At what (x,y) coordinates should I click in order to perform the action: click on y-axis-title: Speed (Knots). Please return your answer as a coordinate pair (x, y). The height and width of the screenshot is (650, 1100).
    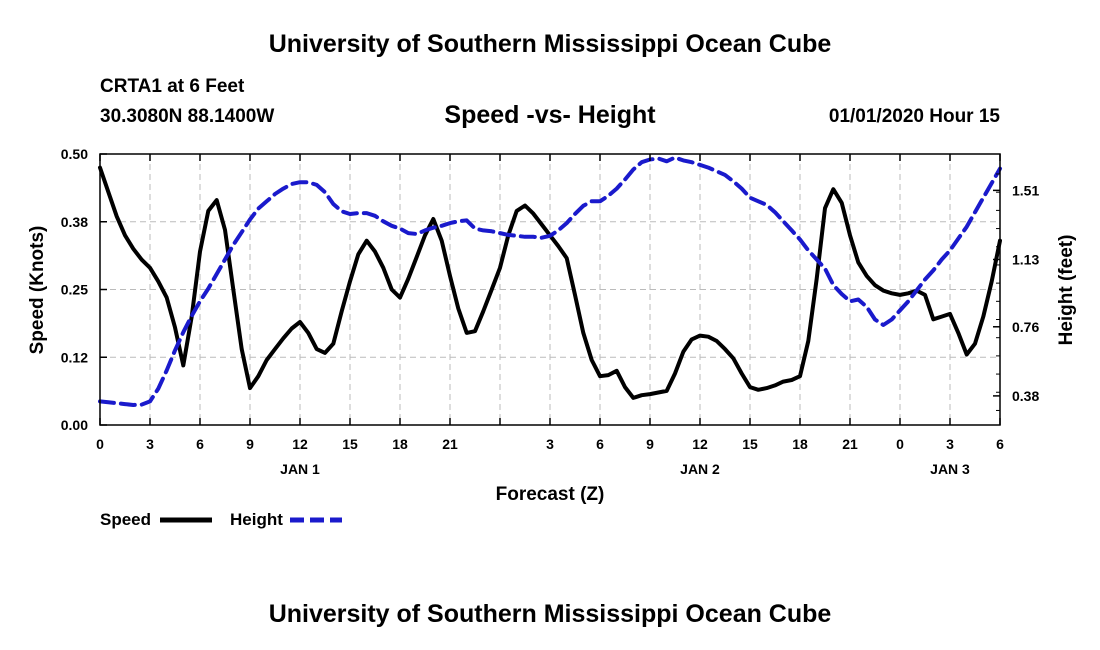
    Looking at the image, I should click on (37, 290).